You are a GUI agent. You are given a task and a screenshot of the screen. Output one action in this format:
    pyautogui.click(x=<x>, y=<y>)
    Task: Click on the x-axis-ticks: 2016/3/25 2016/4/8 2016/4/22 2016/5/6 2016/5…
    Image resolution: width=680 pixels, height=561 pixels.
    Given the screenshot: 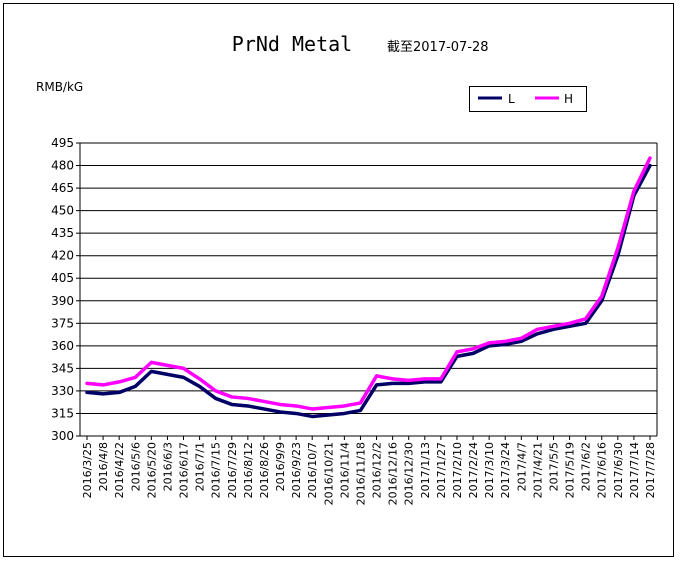 What is the action you would take?
    pyautogui.click(x=369, y=470)
    